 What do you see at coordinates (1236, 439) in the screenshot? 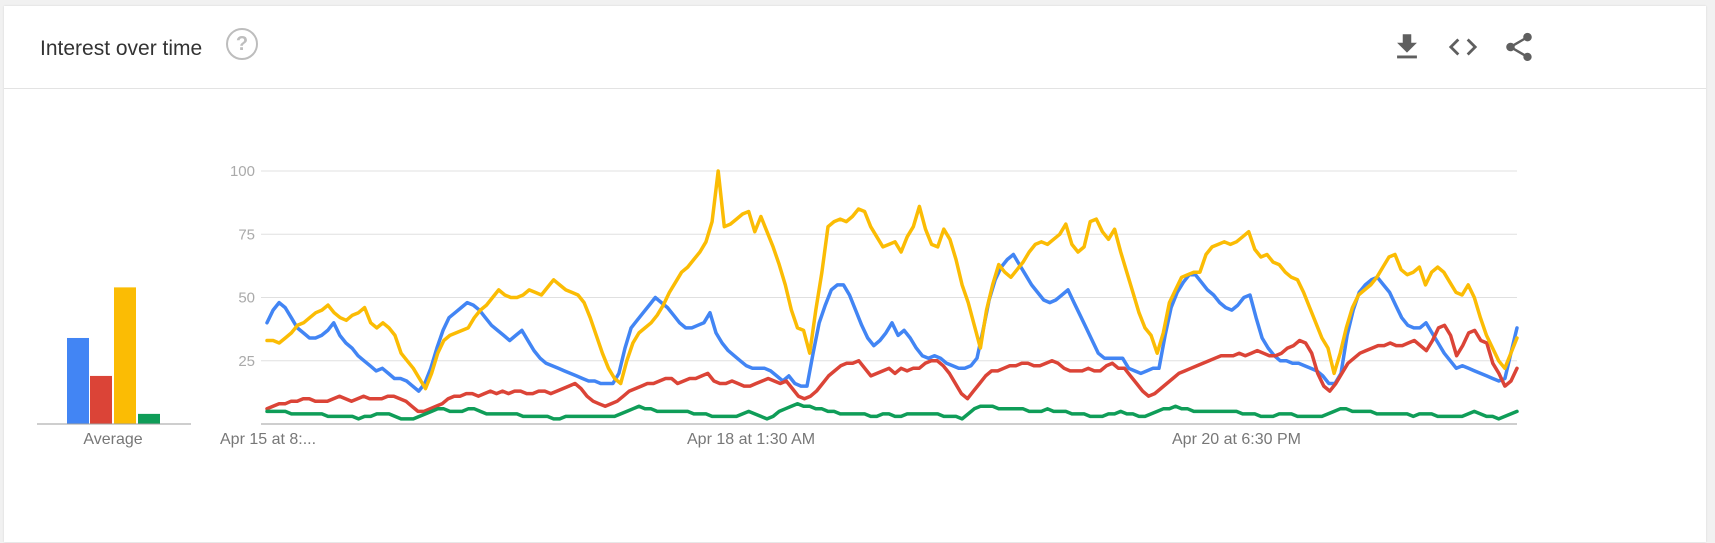
I see `x-tick-label: Apr 20 at 6:30 PM` at bounding box center [1236, 439].